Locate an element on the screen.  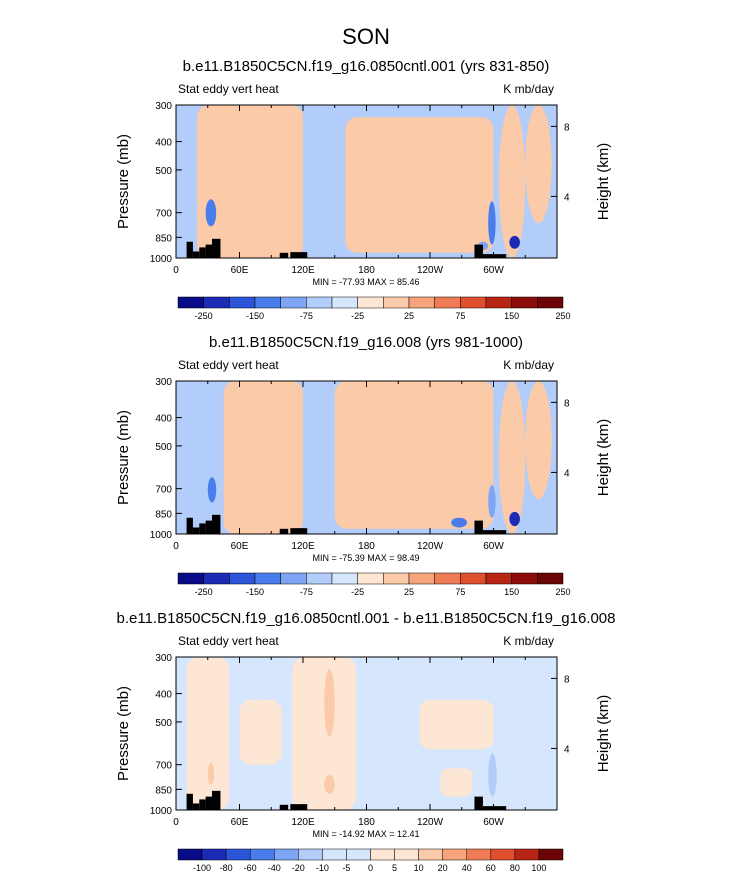
y-tick-label: 1000 is located at coordinates (161, 259).